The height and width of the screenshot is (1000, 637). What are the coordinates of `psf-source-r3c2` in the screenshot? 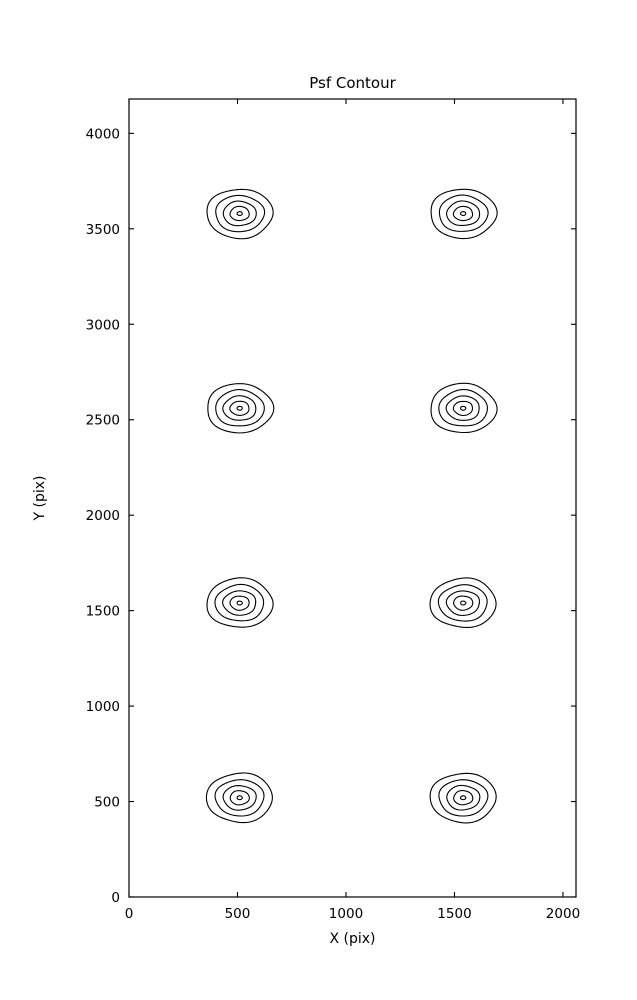 It's located at (463, 602).